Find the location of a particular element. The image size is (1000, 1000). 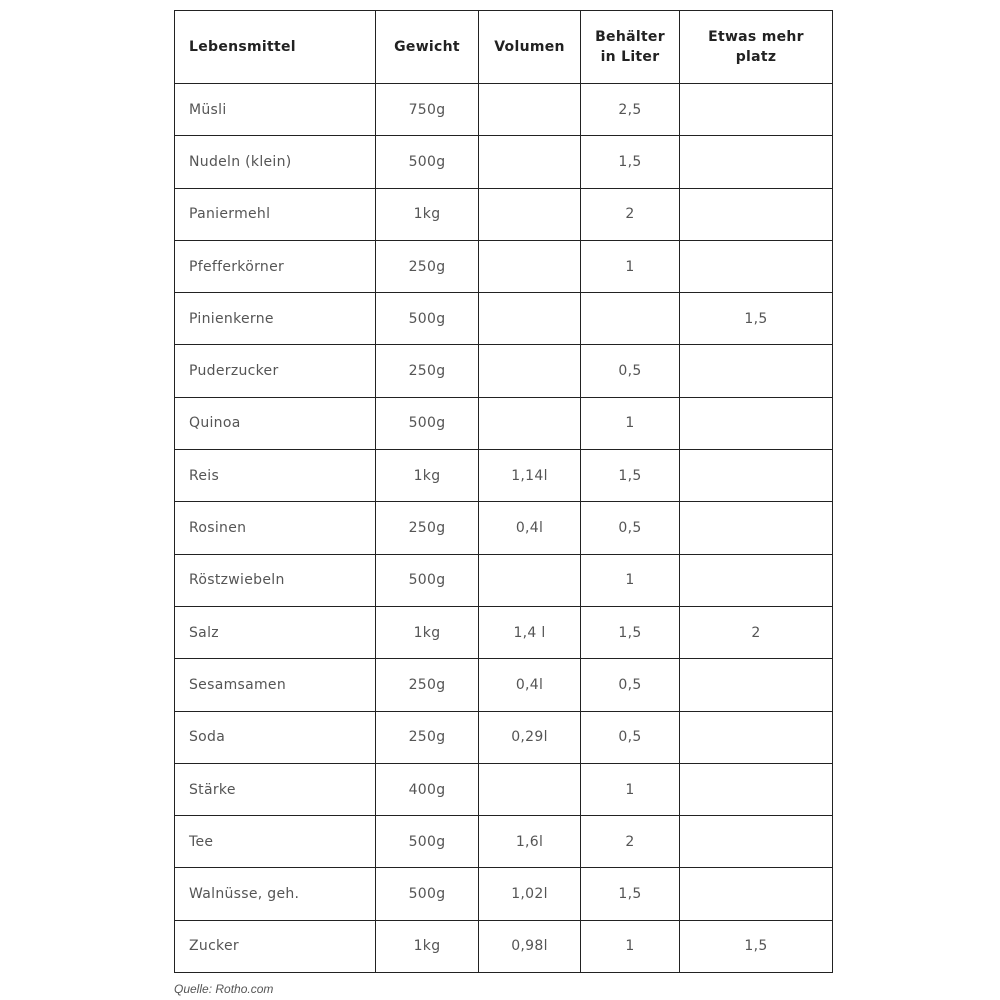

cell-food: Walnüsse, geh. is located at coordinates (275, 894).